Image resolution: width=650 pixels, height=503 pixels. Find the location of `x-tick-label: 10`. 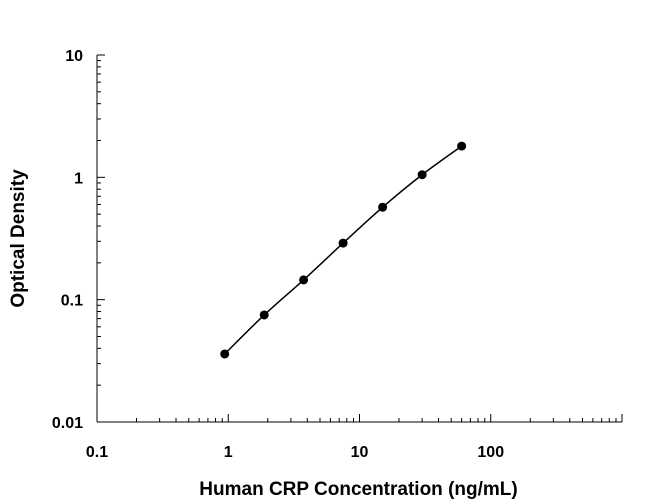

x-tick-label: 10 is located at coordinates (360, 452).